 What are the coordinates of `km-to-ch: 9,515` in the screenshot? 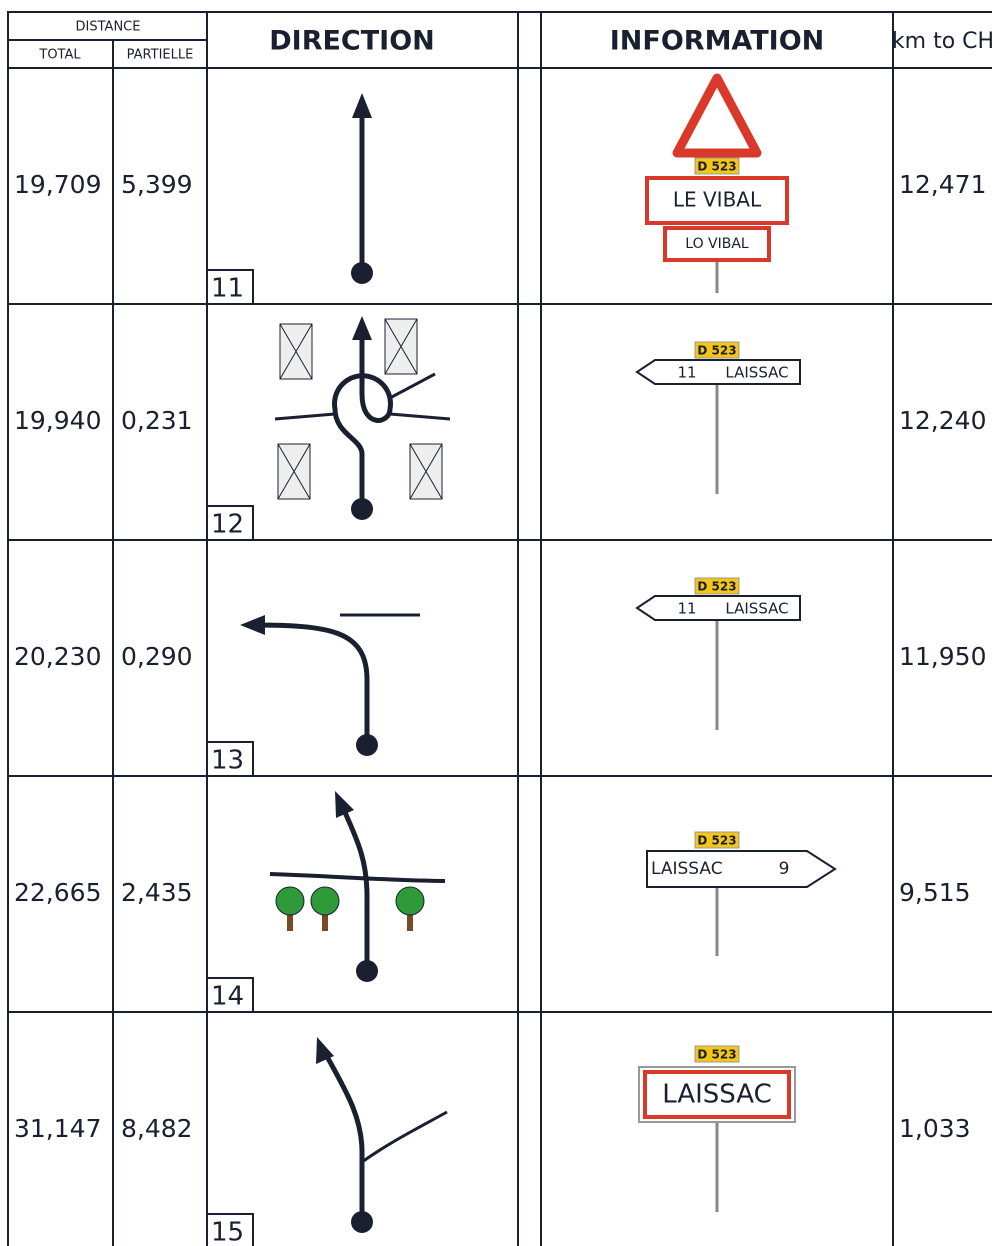 It's located at (935, 892).